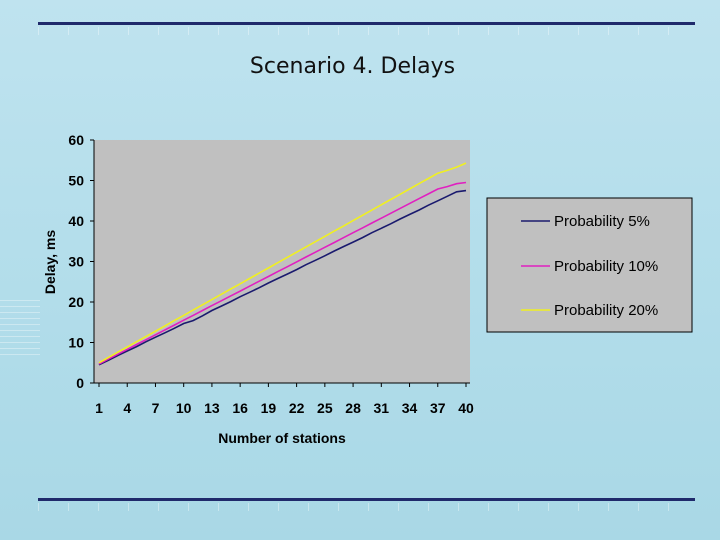 The width and height of the screenshot is (720, 540). I want to click on x-tick-label: 4, so click(127, 408).